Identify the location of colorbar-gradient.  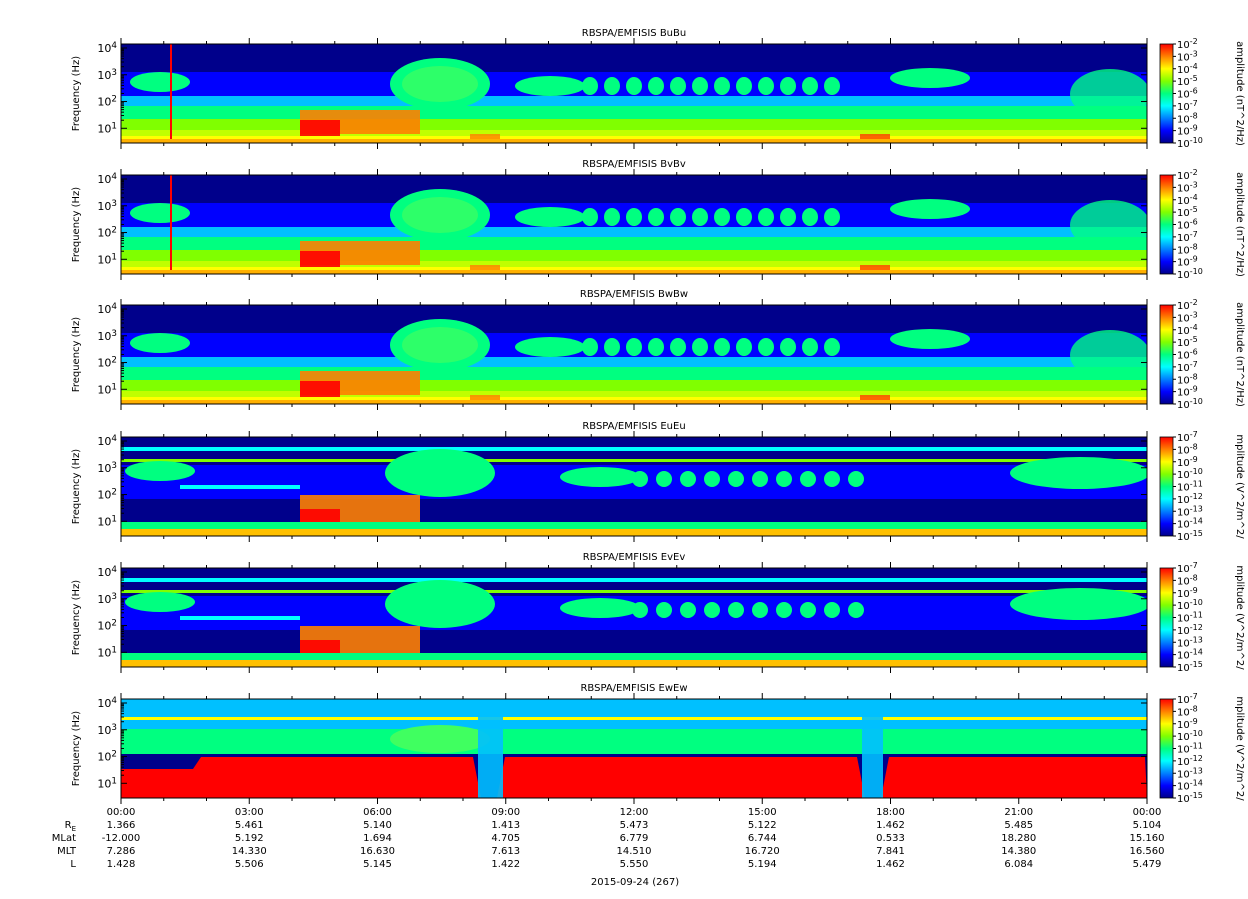
(1166, 486).